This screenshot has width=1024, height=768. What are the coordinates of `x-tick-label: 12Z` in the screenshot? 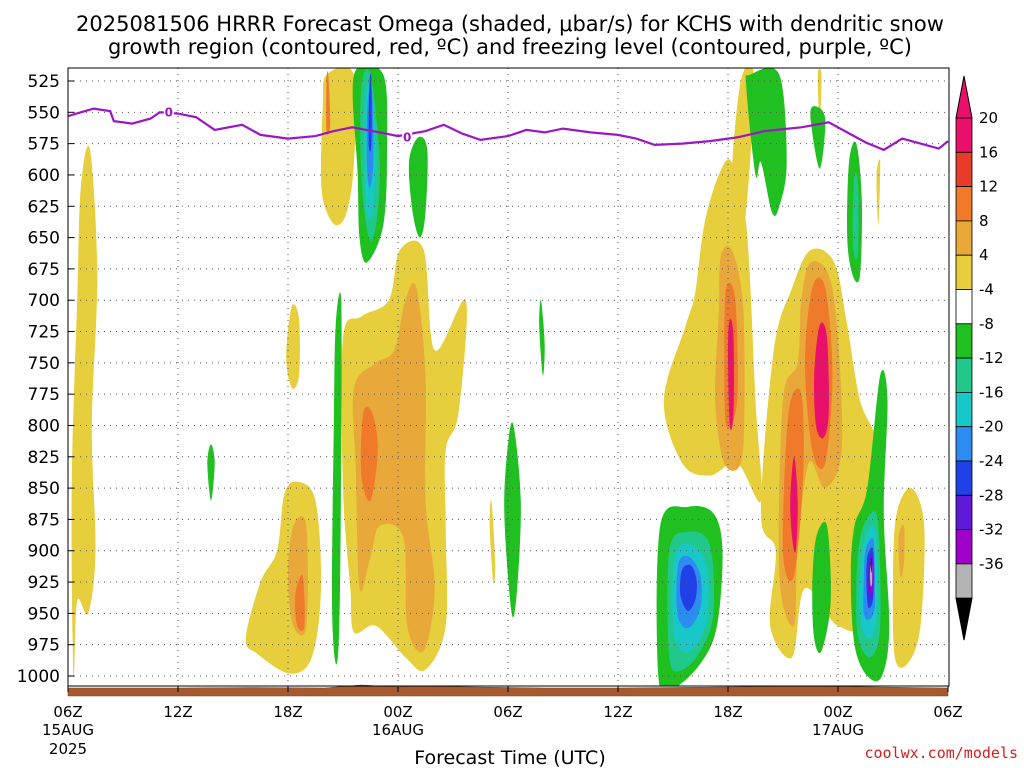 It's located at (617, 712).